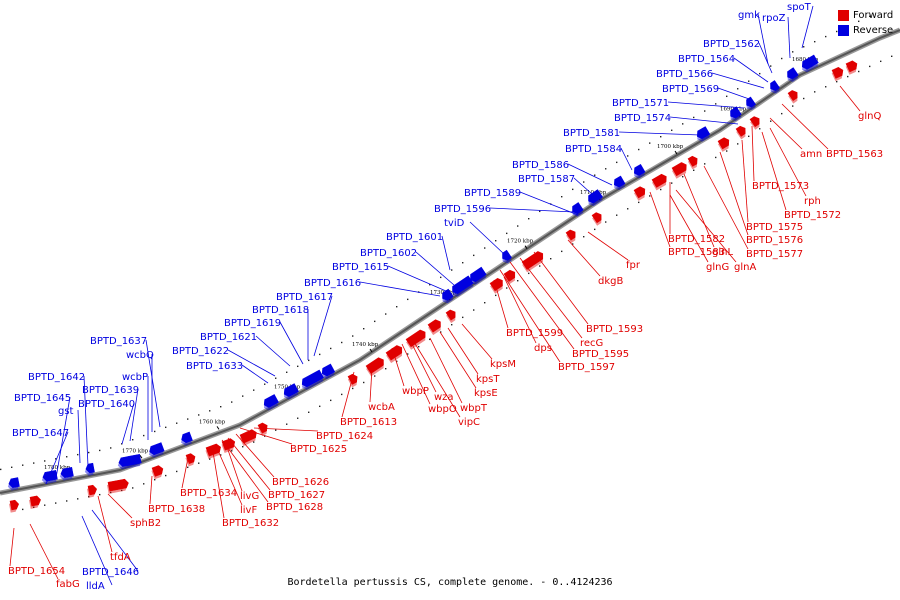 Image resolution: width=900 pixels, height=600 pixels. I want to click on reverse-gene-label: BPTD_1617, so click(304, 297).